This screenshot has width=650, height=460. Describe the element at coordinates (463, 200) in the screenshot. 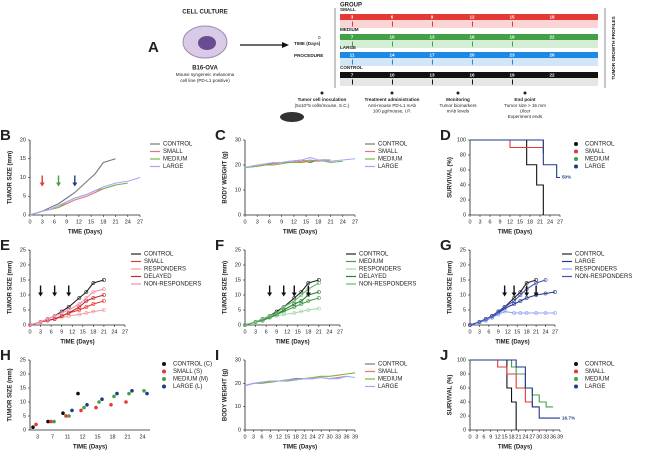

I see `y-tick-label: 20` at that location.